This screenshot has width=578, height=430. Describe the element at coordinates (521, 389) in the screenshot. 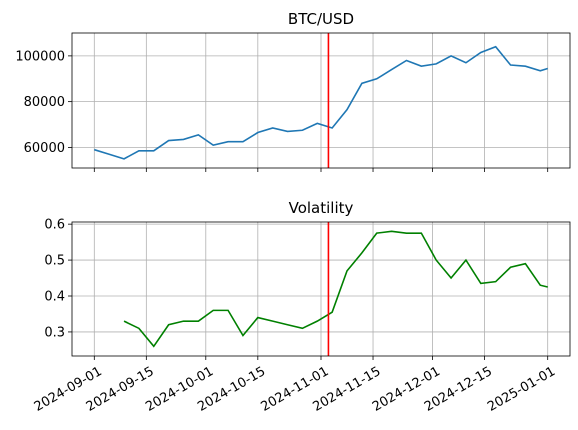

I see `x-tick-label: 2025-01-01` at that location.